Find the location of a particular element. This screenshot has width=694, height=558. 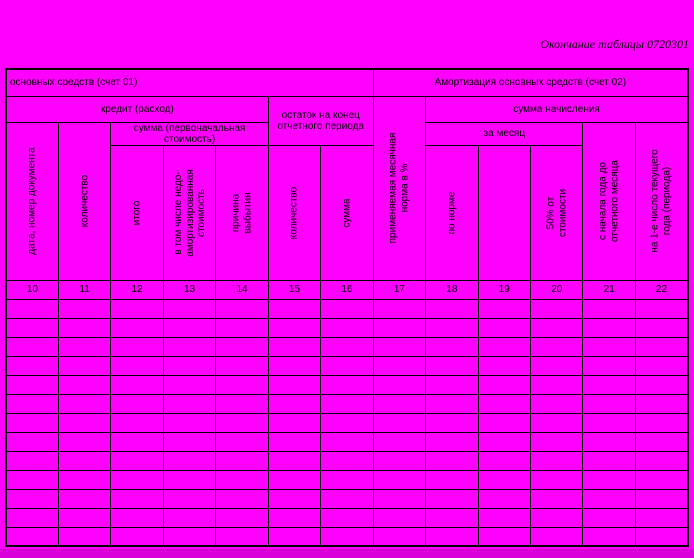

col-number-11: 11 is located at coordinates (84, 289).